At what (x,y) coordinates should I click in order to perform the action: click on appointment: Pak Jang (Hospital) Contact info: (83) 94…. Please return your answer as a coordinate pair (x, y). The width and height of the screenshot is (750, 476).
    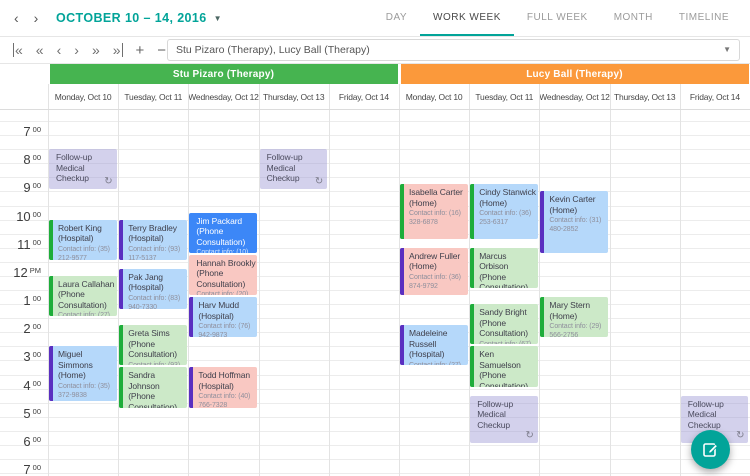
    Looking at the image, I should click on (153, 289).